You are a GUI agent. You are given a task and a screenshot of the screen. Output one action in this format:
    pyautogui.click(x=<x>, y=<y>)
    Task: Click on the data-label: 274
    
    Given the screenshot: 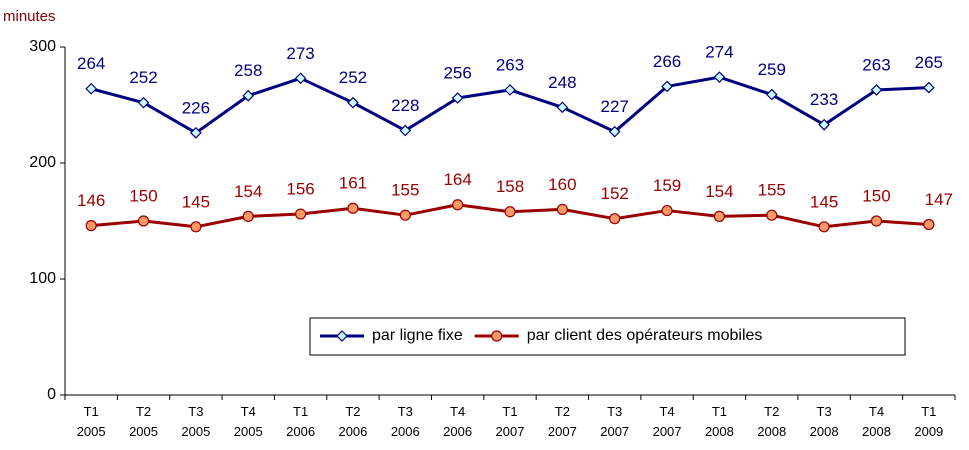 What is the action you would take?
    pyautogui.click(x=719, y=52)
    